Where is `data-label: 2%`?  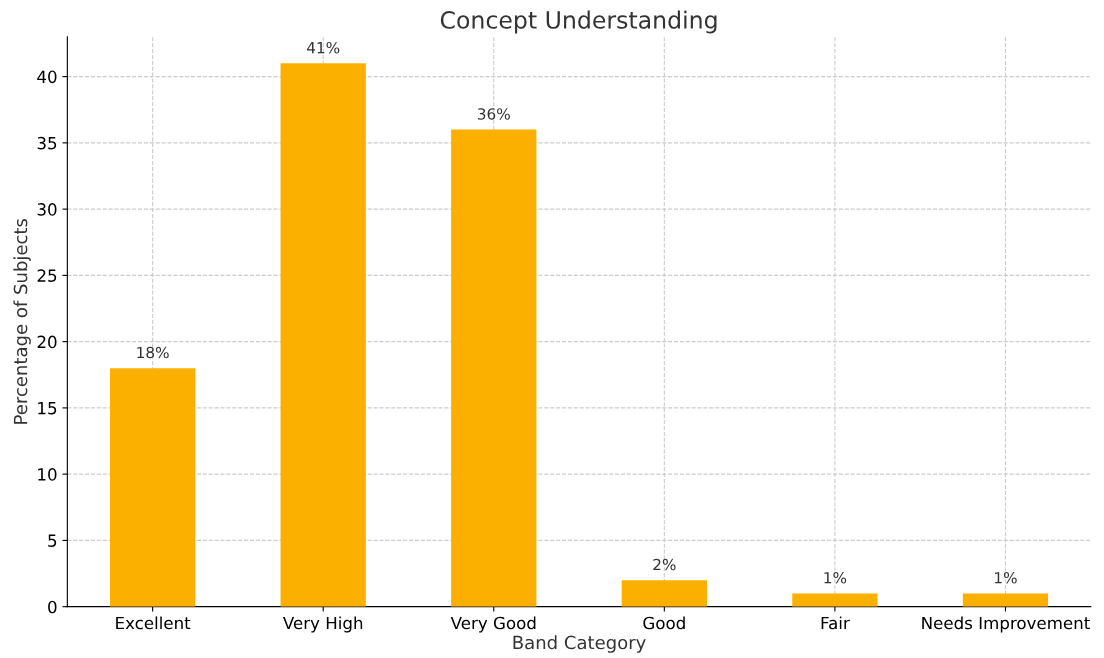 data-label: 2% is located at coordinates (664, 564).